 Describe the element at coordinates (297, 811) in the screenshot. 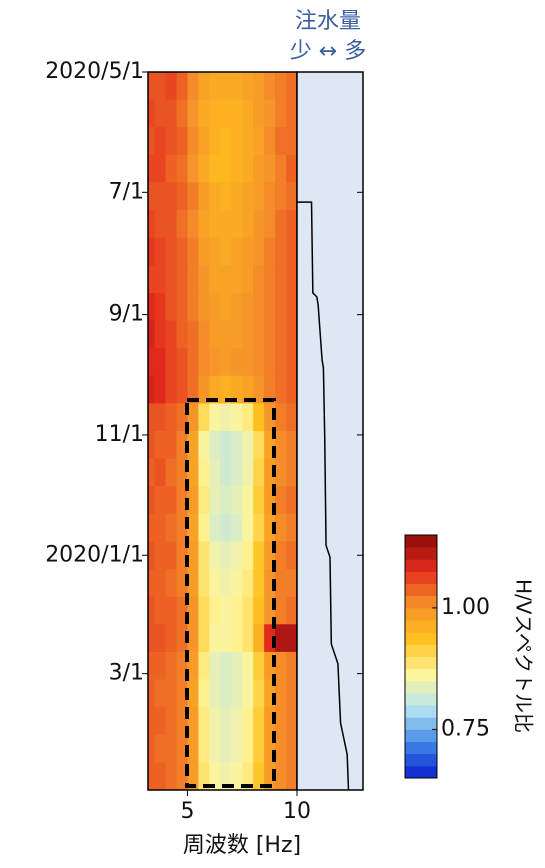

I see `x-tick-label: 10` at that location.